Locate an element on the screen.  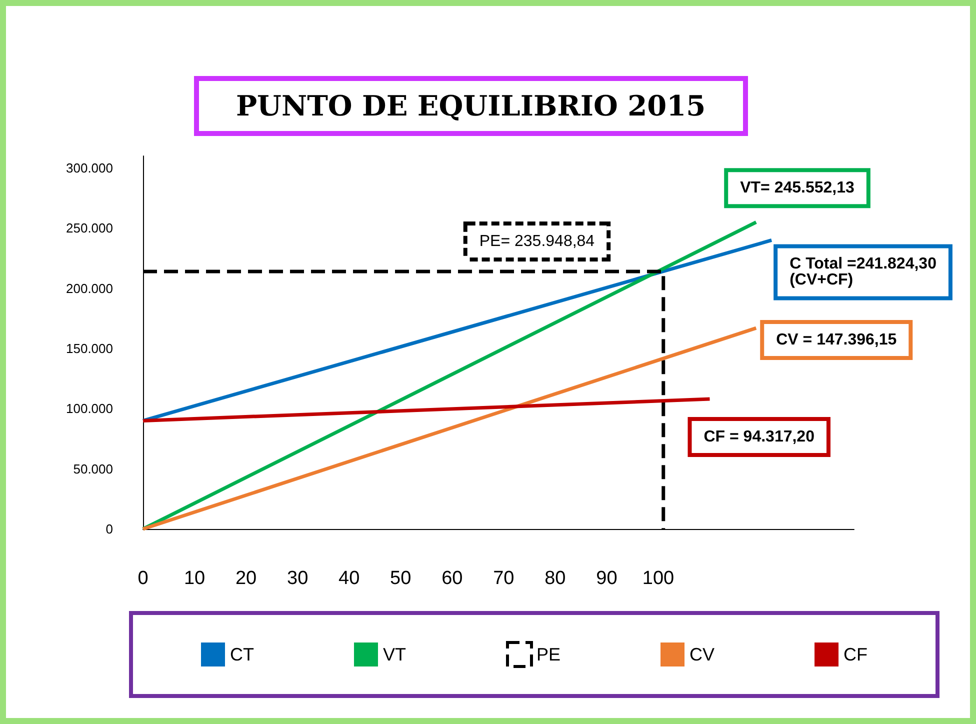
annotation: C Total =241.824,30 (CV+CF) is located at coordinates (863, 272).